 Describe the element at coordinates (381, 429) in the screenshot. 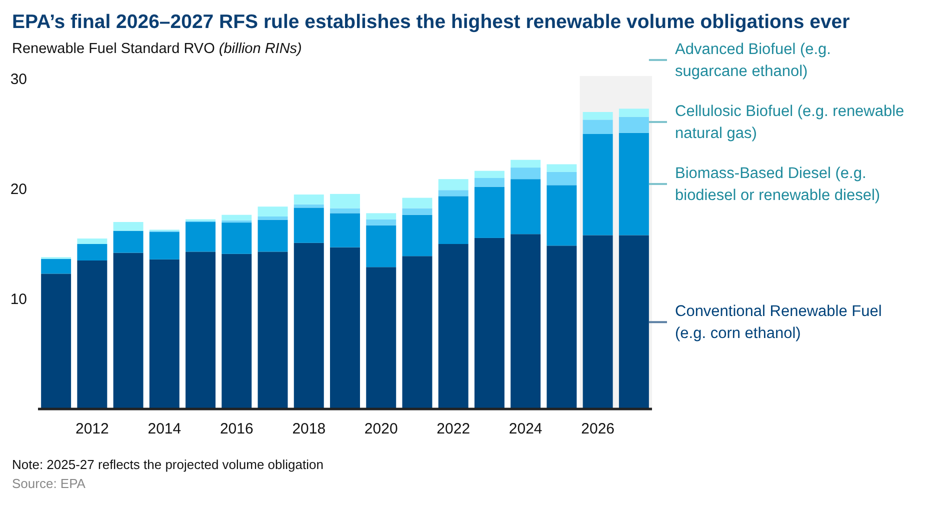

I see `x-tick-label: 2020` at that location.